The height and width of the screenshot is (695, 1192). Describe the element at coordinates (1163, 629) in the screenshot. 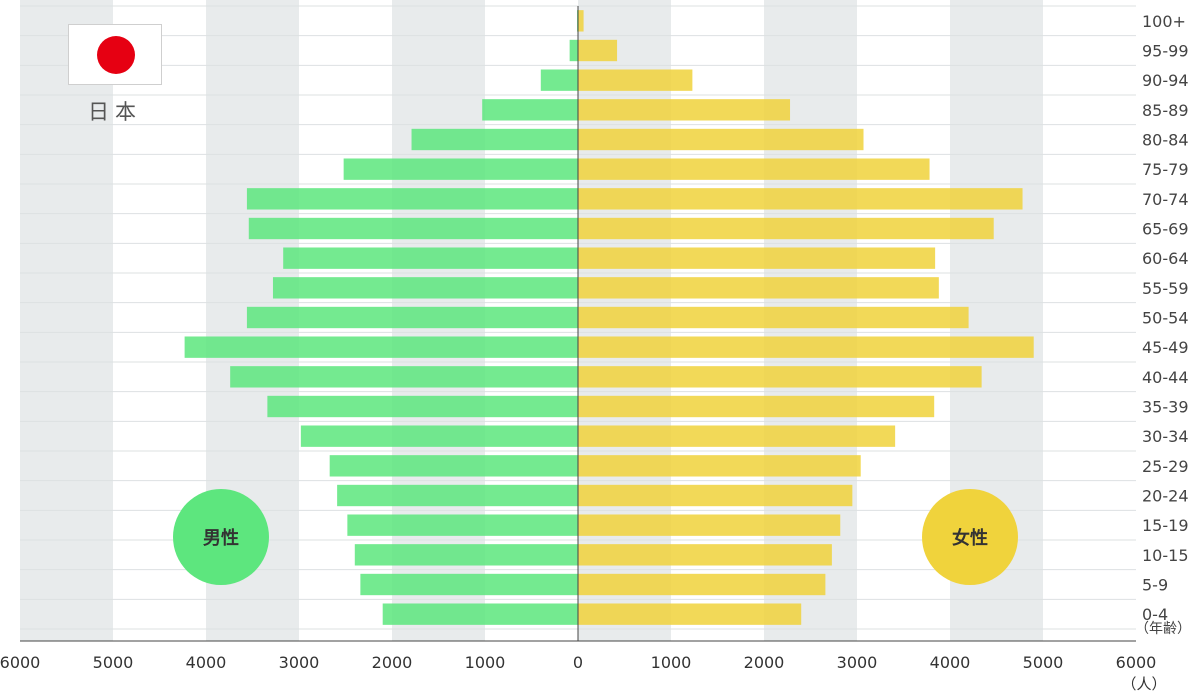

I see `age-unit-label: （年齢）` at that location.